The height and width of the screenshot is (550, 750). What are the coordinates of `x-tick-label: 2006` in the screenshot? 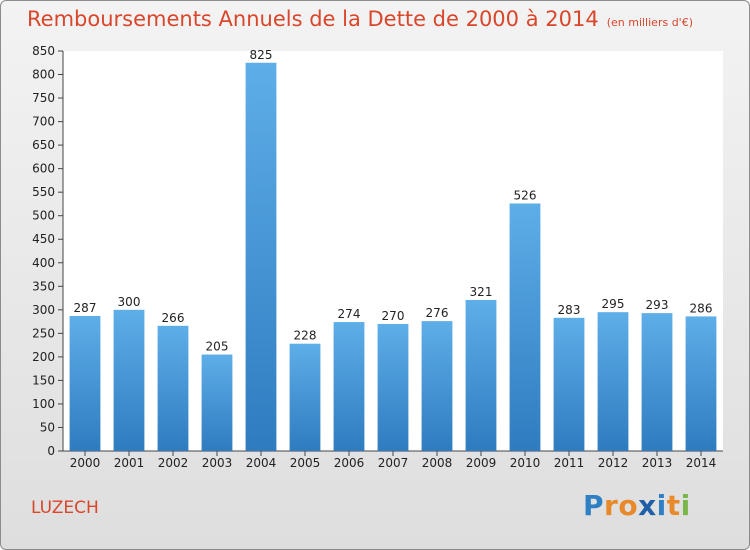 It's located at (349, 463).